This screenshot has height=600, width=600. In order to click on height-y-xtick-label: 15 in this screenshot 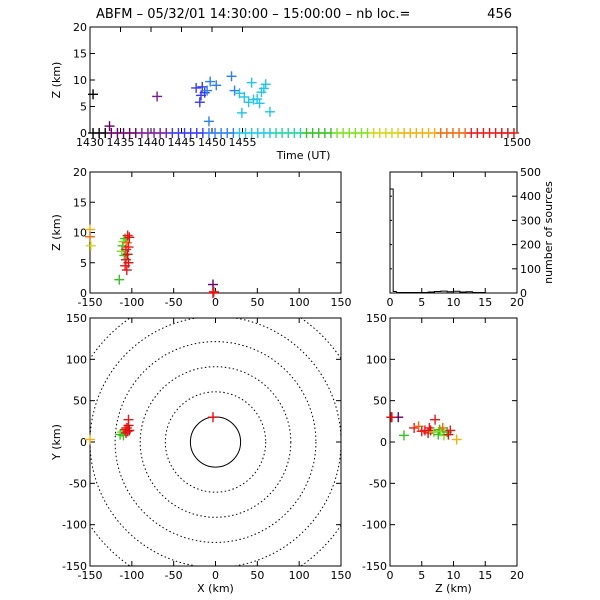, I will do `click(485, 575)`.